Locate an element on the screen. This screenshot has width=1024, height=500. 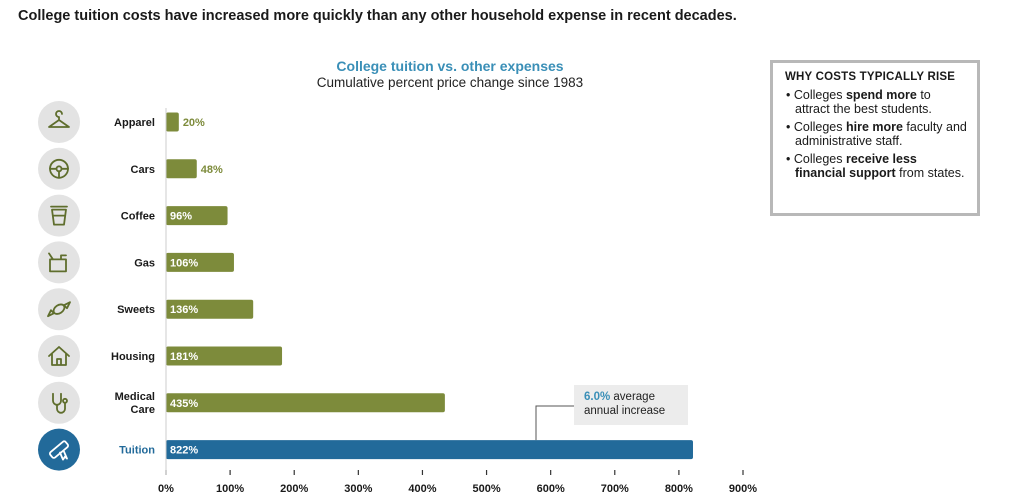
sidebar-item-post: faculty and administrative staff. is located at coordinates (881, 134).